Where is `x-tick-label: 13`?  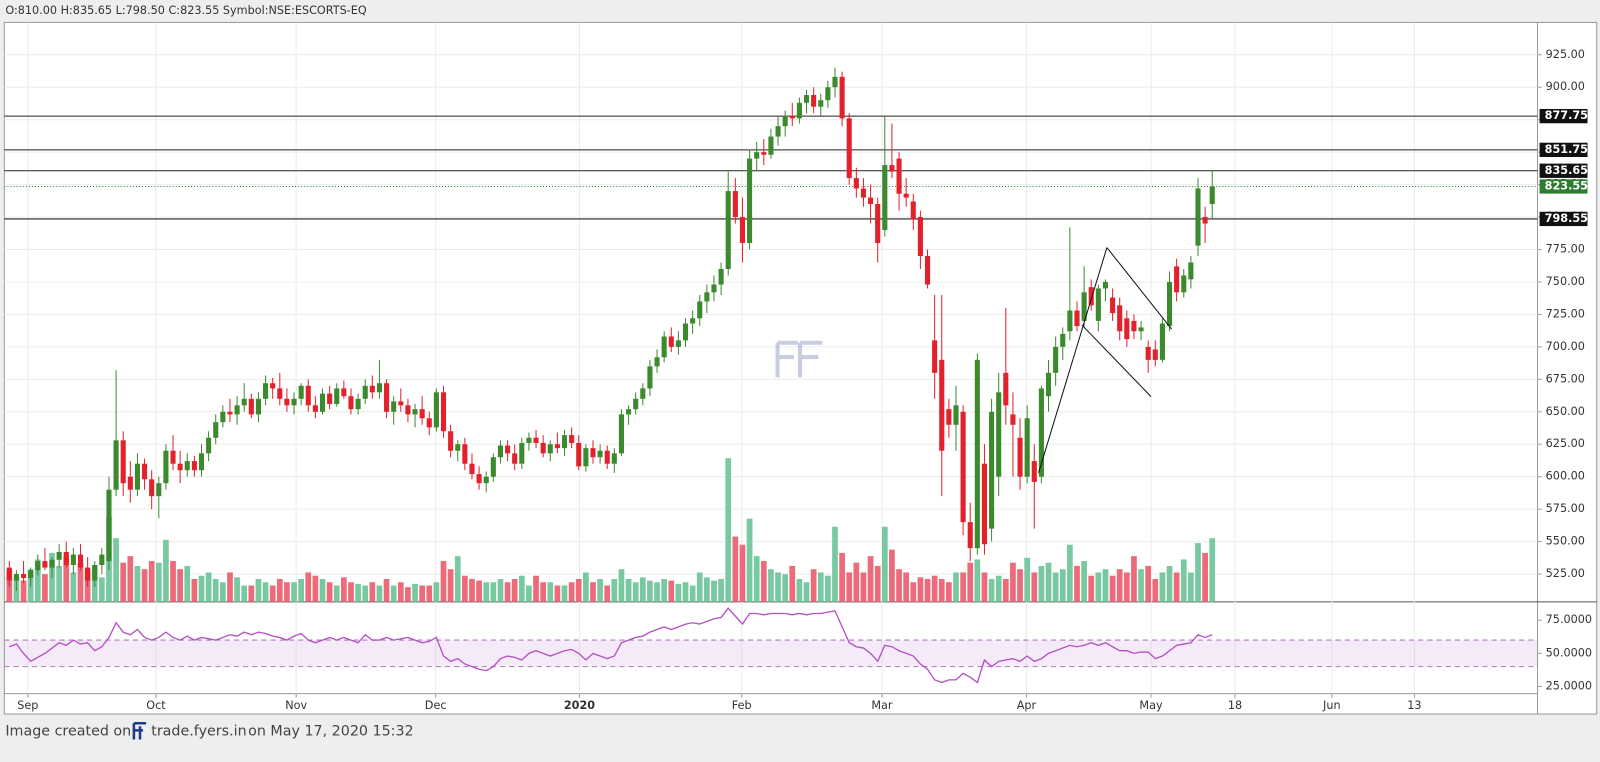
x-tick-label: 13 is located at coordinates (1414, 705).